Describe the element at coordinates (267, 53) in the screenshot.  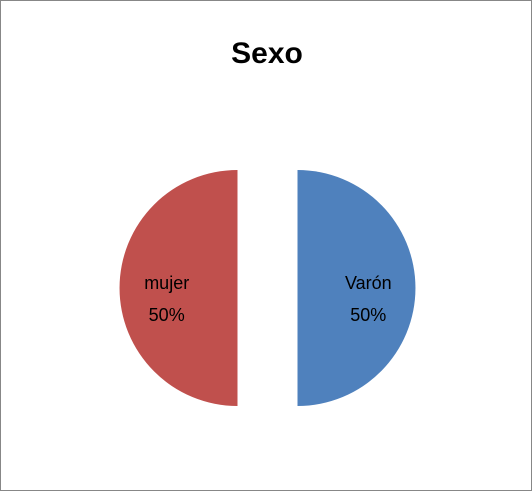
I see `chart-title: Sexo` at that location.